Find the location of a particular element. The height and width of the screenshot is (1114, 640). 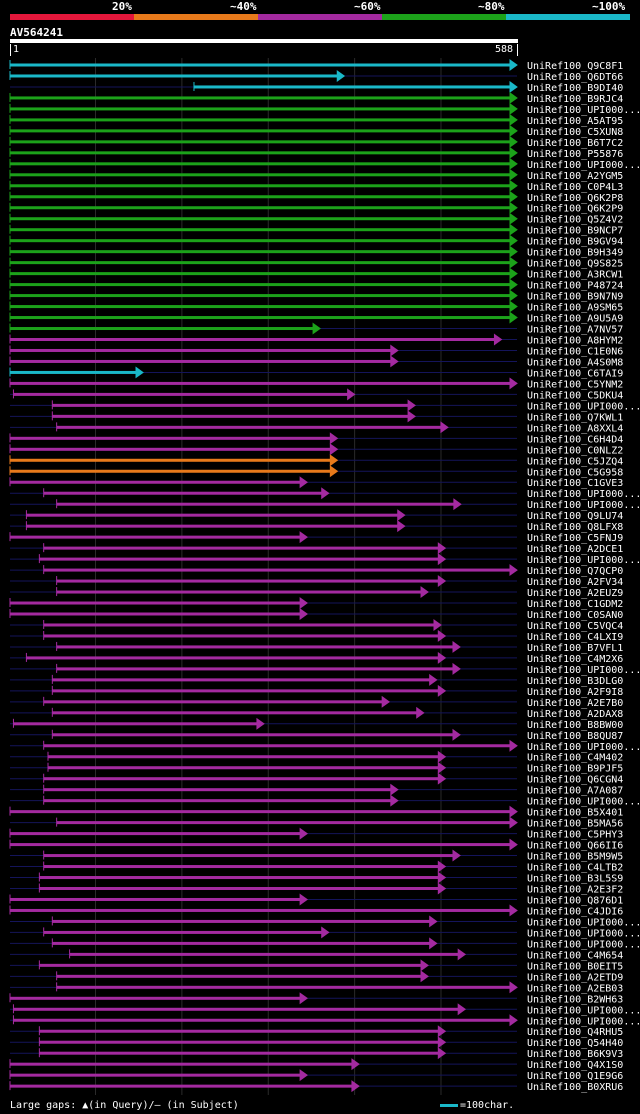

scale-bar-icon is located at coordinates (449, 1105).